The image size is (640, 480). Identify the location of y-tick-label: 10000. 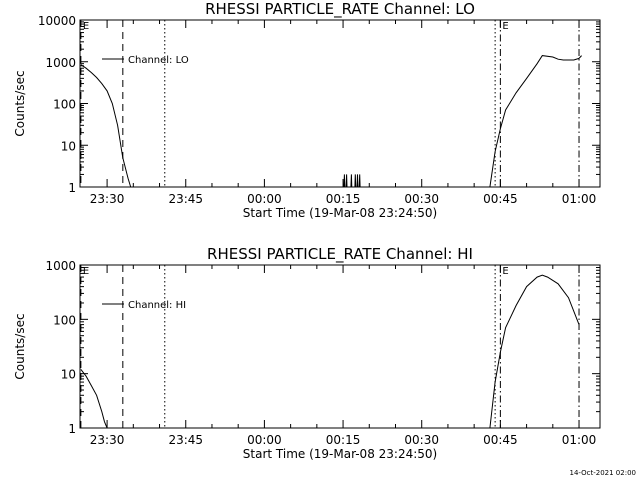
(57, 21).